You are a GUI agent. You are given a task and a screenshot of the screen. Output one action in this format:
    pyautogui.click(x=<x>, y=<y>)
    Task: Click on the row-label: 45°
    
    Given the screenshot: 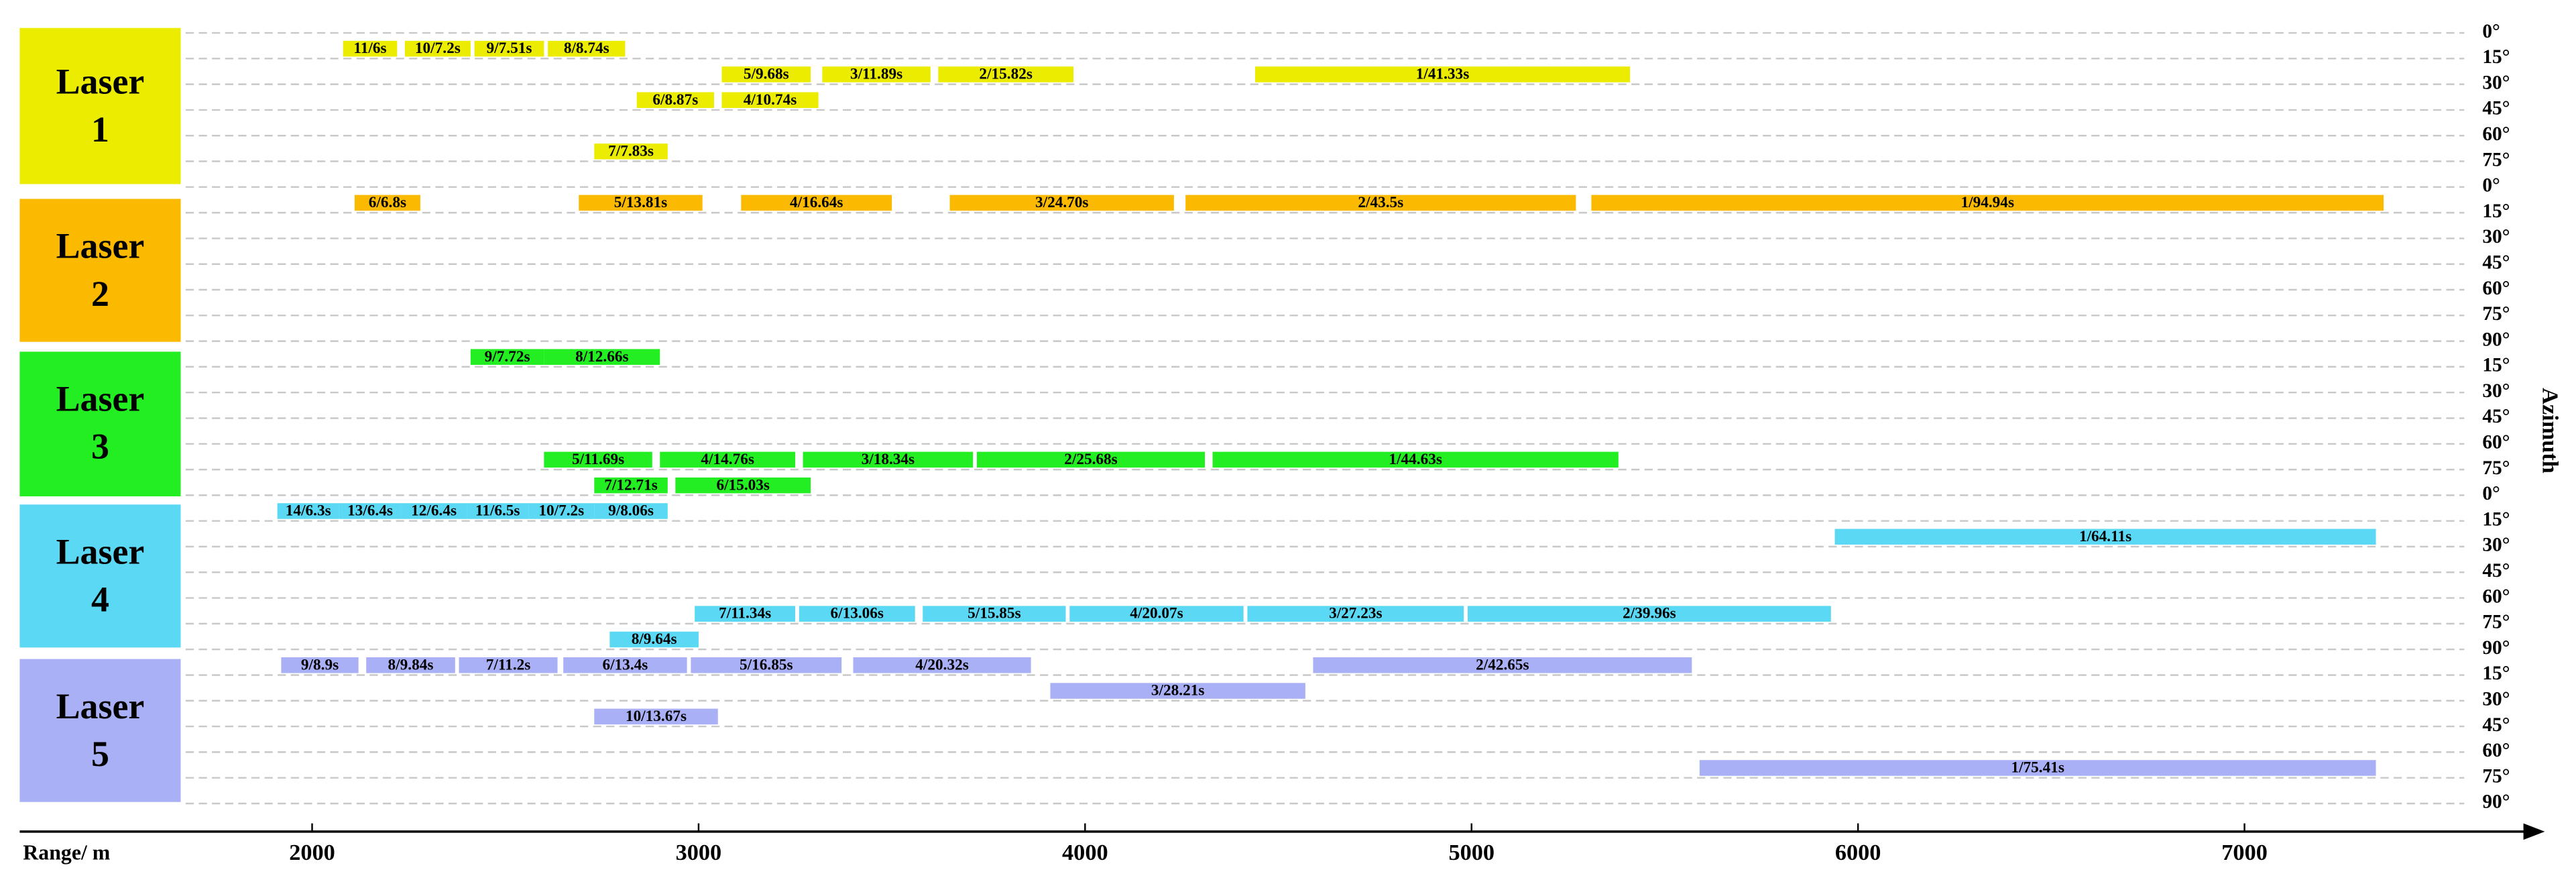 What is the action you would take?
    pyautogui.click(x=2496, y=262)
    